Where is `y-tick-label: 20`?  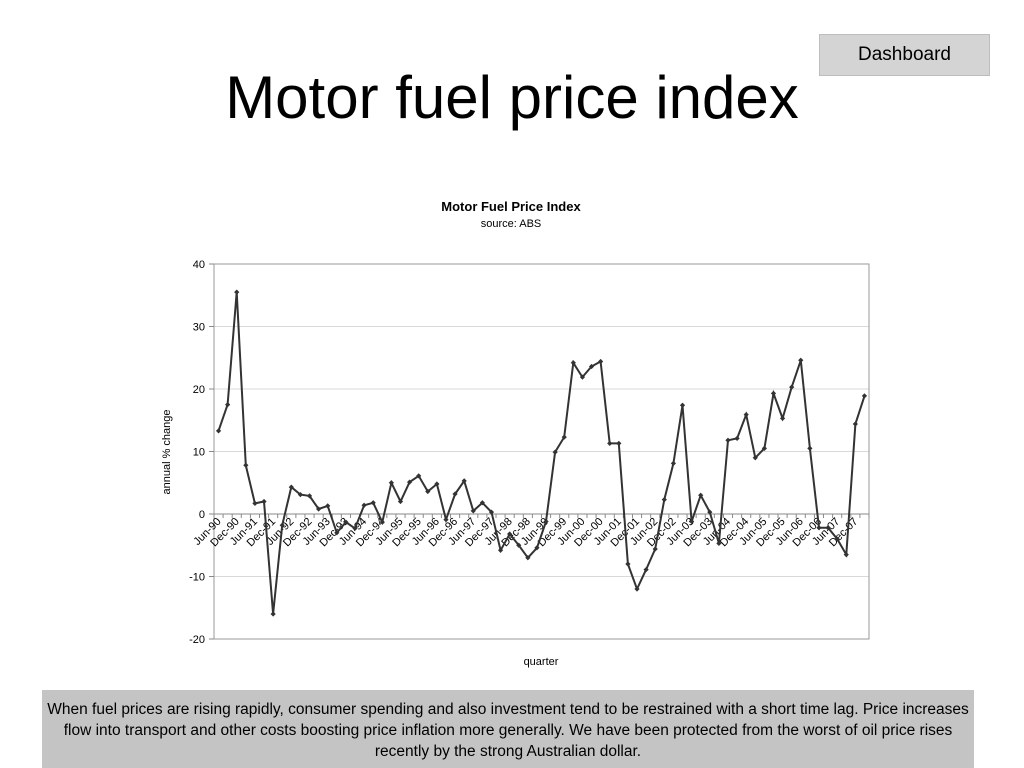
y-tick-label: 20 is located at coordinates (199, 390).